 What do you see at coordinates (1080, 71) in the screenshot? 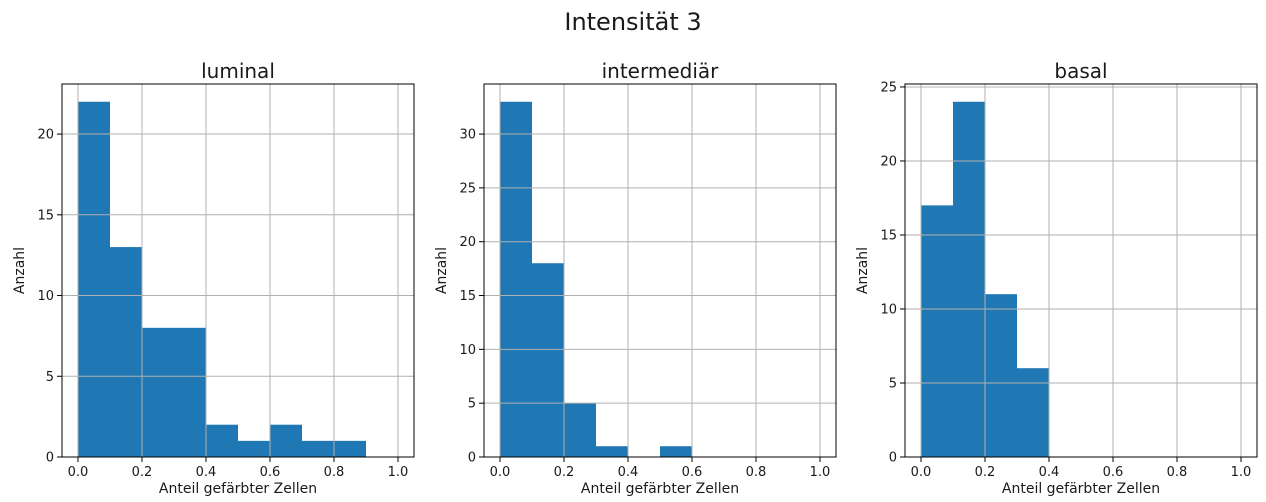
I see `subplot-title: basal` at bounding box center [1080, 71].